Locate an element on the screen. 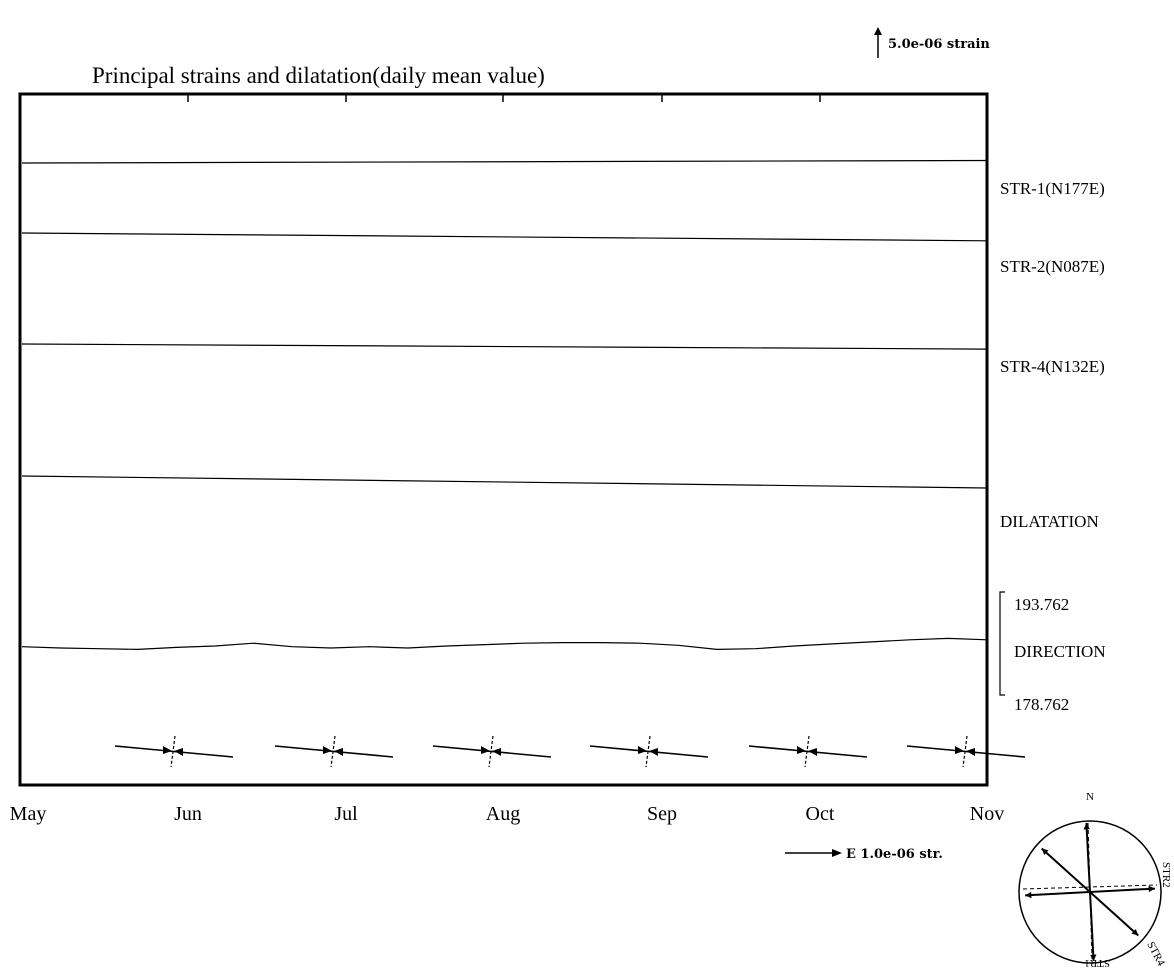 The image size is (1174, 975). x-tick-label-may: May is located at coordinates (28, 814).